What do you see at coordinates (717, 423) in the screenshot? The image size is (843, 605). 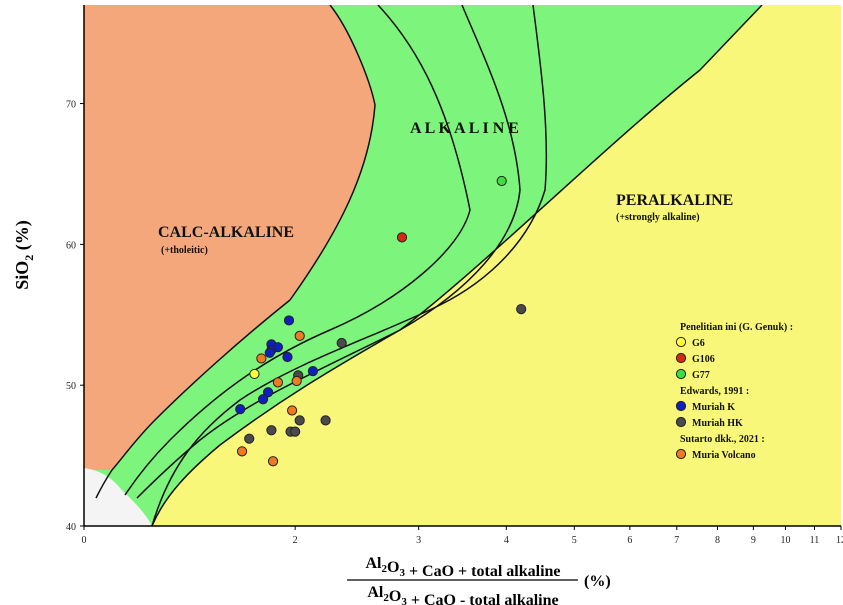 I see `legend-item-label: Muriah HK` at bounding box center [717, 423].